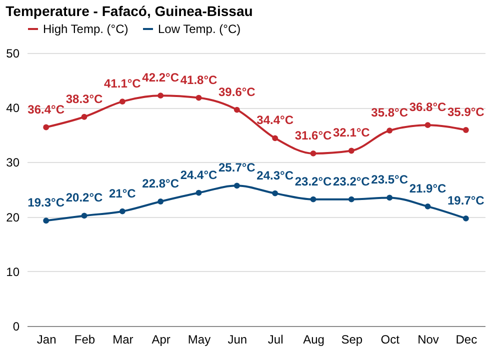  Describe the element at coordinates (199, 79) in the screenshot. I see `data-label: 41.8°C` at that location.